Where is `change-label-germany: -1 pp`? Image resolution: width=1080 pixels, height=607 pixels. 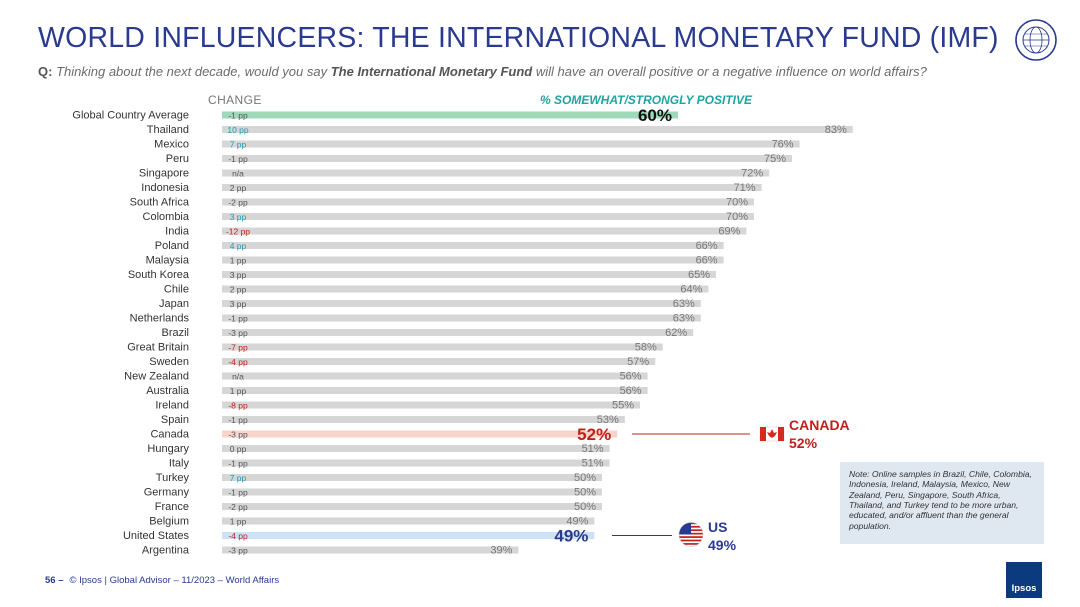
change-label-germany: -1 pp is located at coordinates (238, 493).